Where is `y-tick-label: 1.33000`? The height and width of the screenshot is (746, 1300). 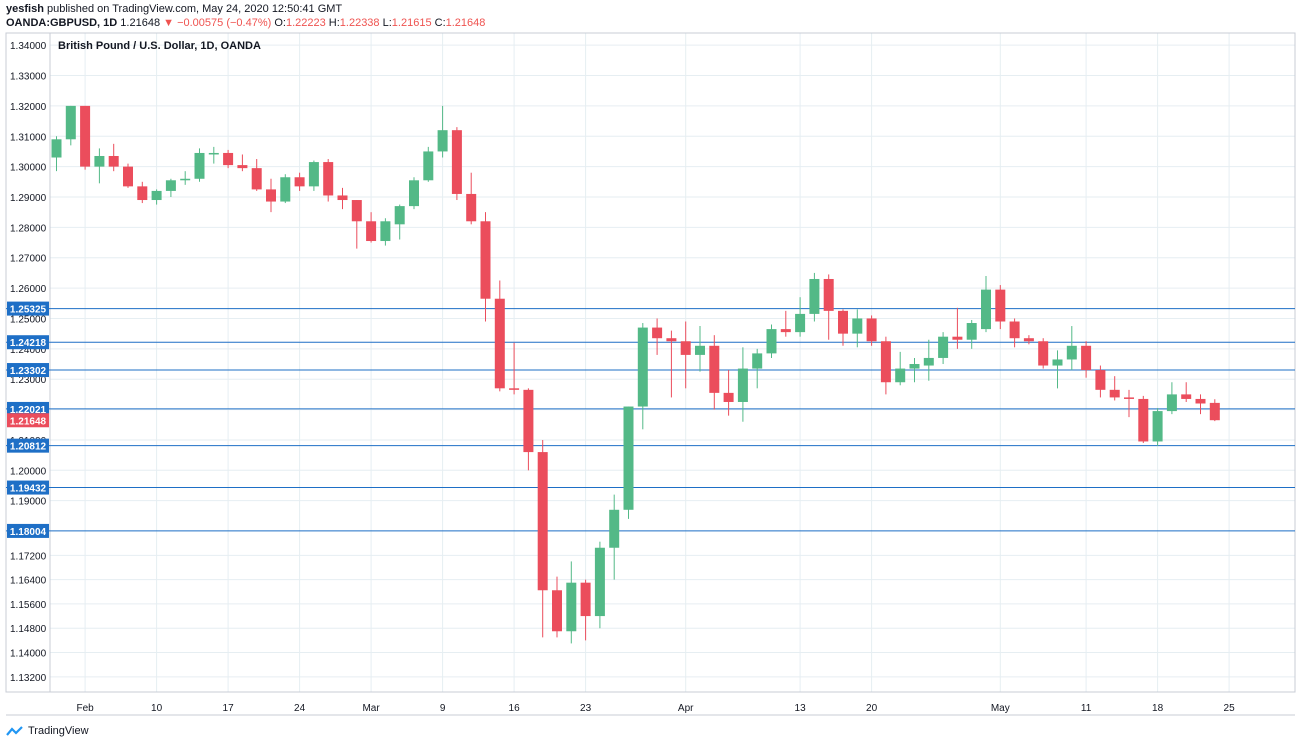 y-tick-label: 1.33000 is located at coordinates (28, 77).